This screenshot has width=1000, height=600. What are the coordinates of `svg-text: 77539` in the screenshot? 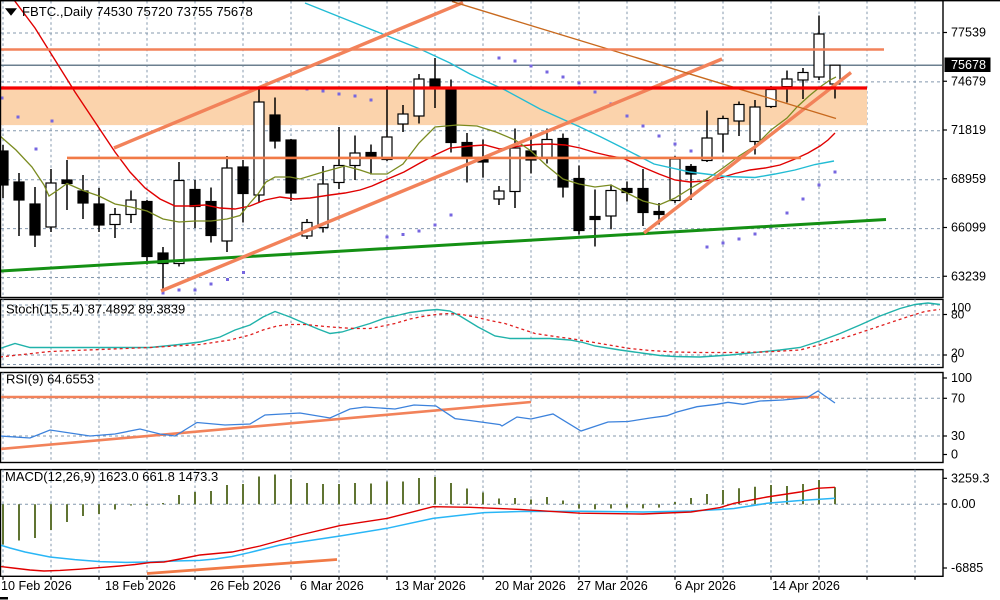 It's located at (968, 33).